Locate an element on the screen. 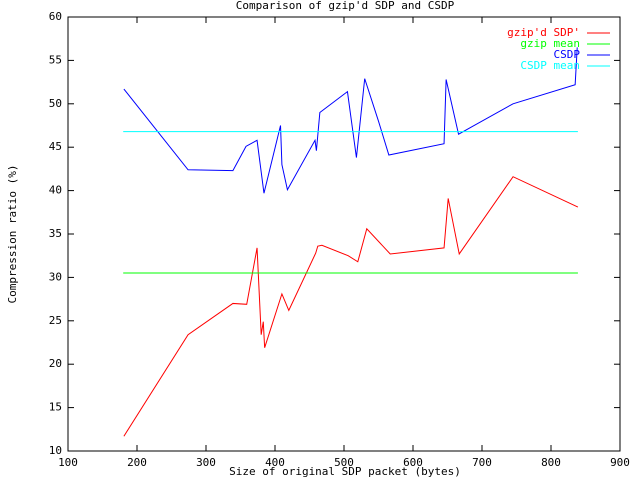 The width and height of the screenshot is (640, 480). x-tick-label: 100 is located at coordinates (68, 462).